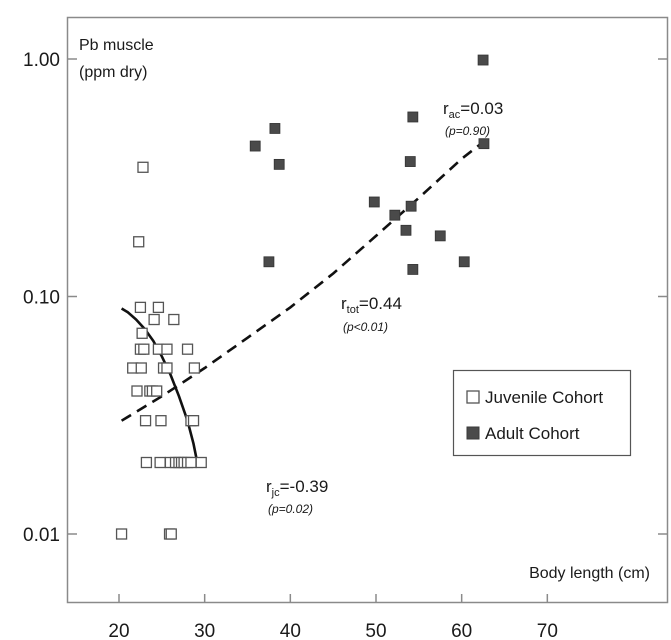 The height and width of the screenshot is (640, 671). I want to click on x-tick-label-70: 70, so click(547, 630).